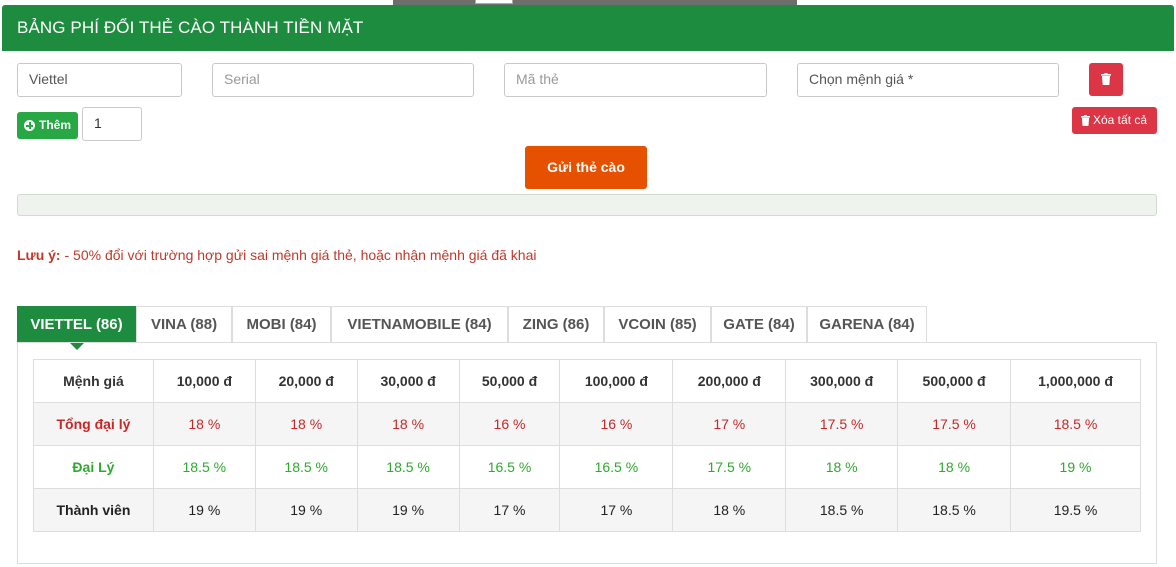 This screenshot has height=567, width=1176. I want to click on page-title: BẢNG PHÍ ĐỔI THẺ CÀO THÀNH TIỀN MẶT, so click(190, 27).